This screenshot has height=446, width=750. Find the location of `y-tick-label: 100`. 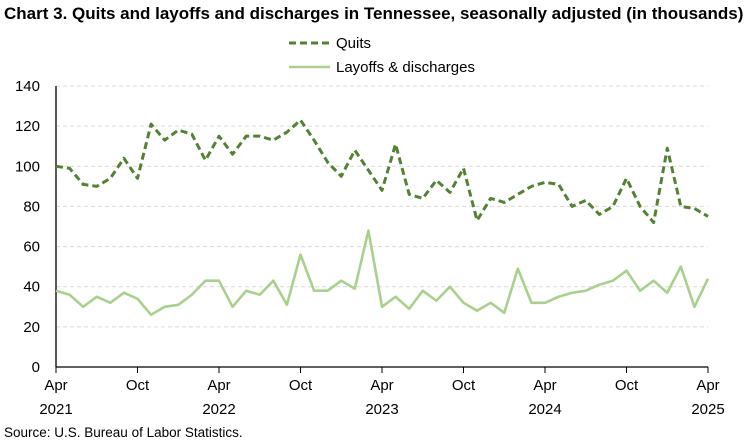

y-tick-label: 100 is located at coordinates (27, 166).